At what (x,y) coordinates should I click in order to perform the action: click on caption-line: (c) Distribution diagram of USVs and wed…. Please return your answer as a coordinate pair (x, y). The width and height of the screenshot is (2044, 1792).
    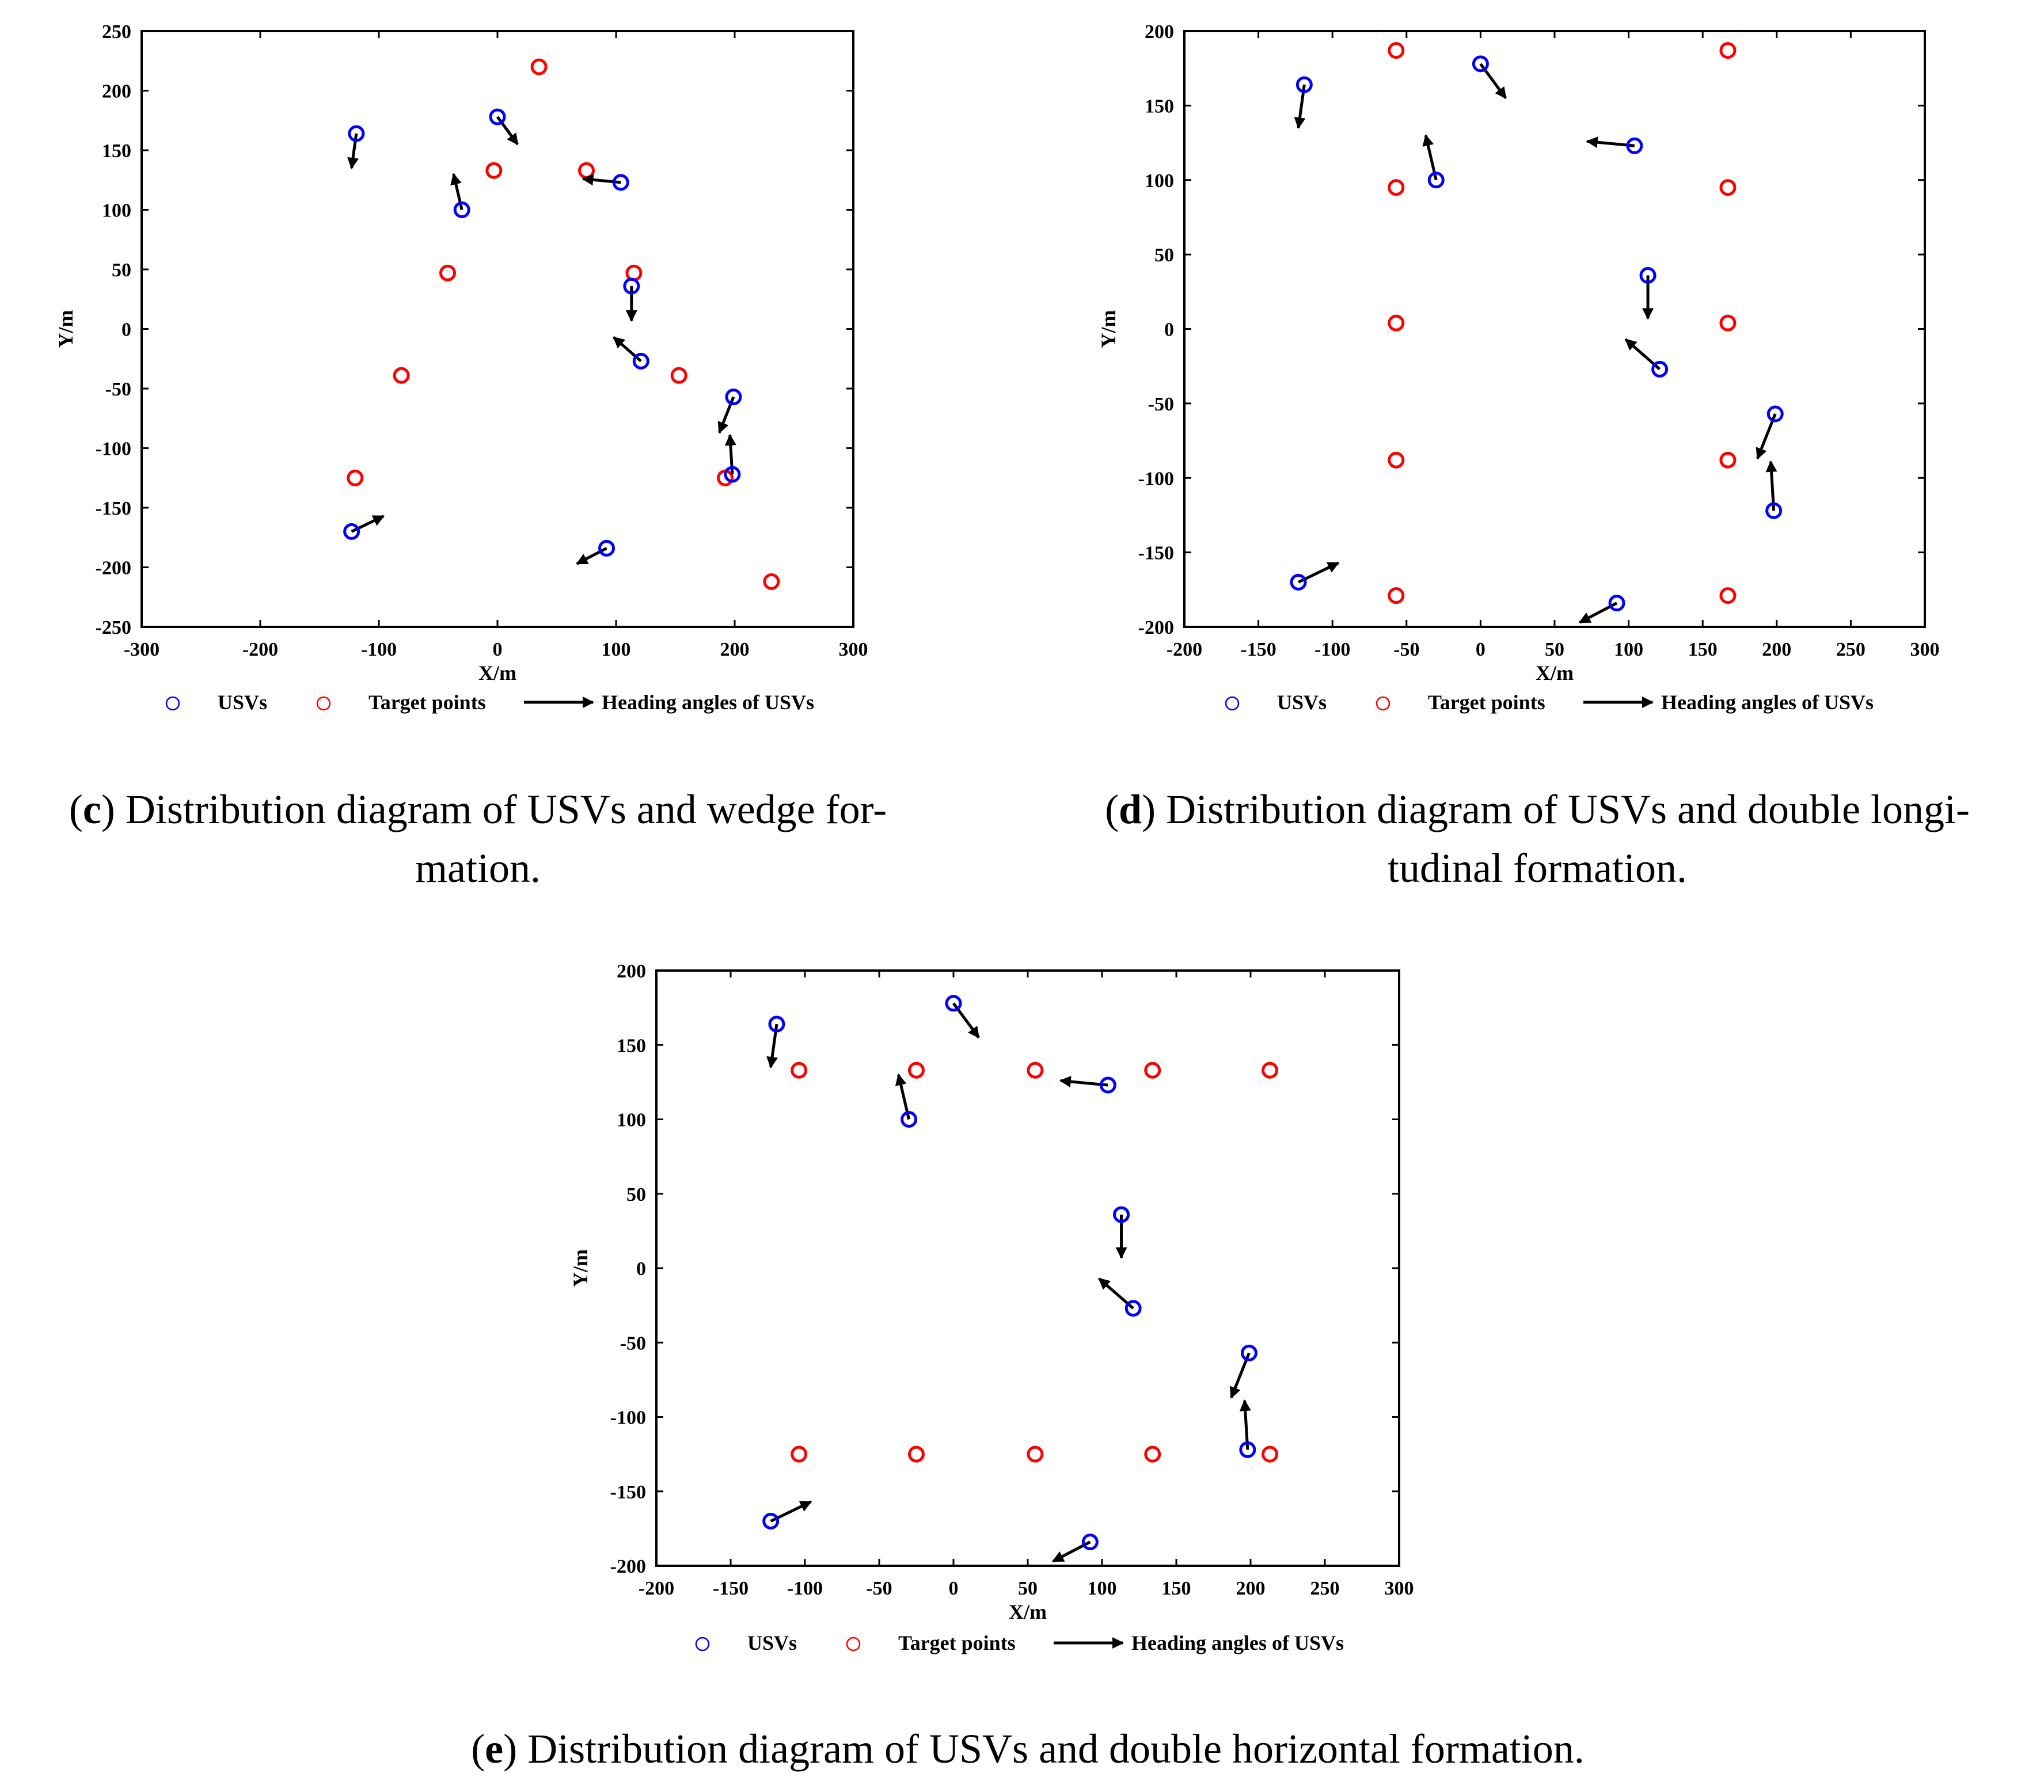
    Looking at the image, I should click on (478, 809).